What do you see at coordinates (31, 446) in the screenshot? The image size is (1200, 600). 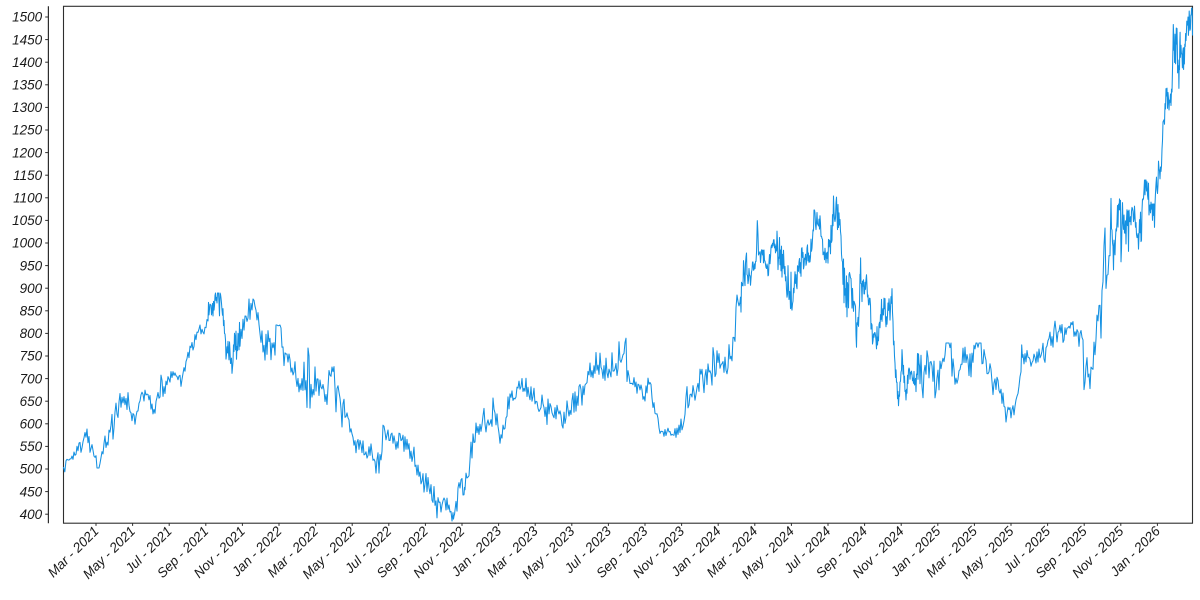 I see `svg-text: 550` at bounding box center [31, 446].